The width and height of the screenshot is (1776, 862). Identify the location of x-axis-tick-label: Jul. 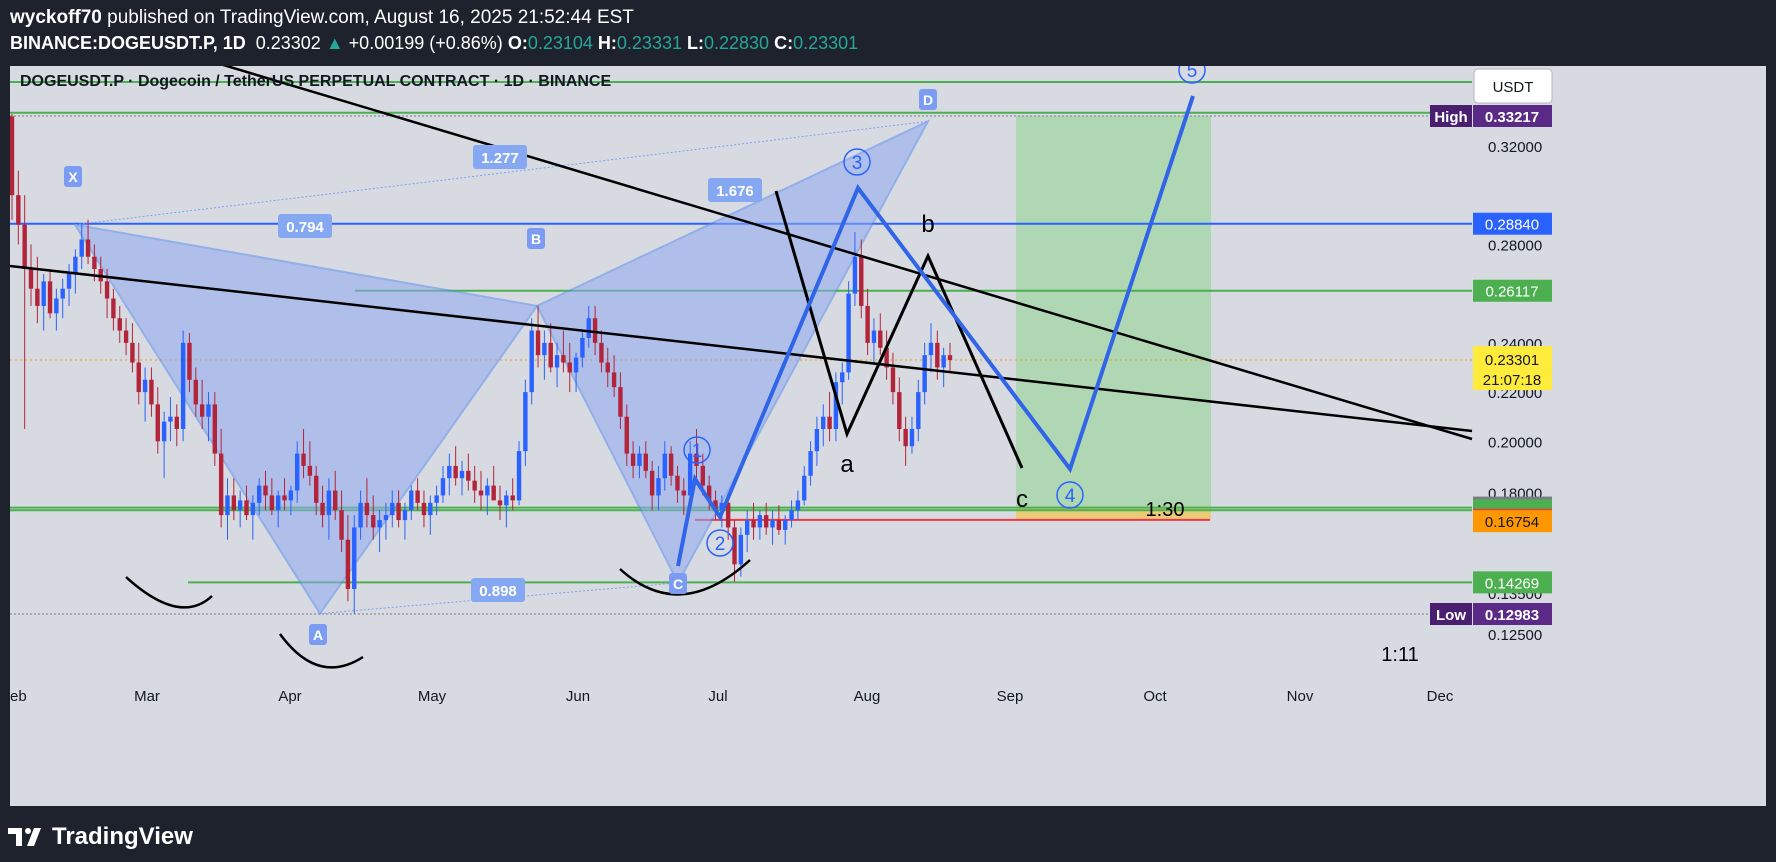
(717, 696).